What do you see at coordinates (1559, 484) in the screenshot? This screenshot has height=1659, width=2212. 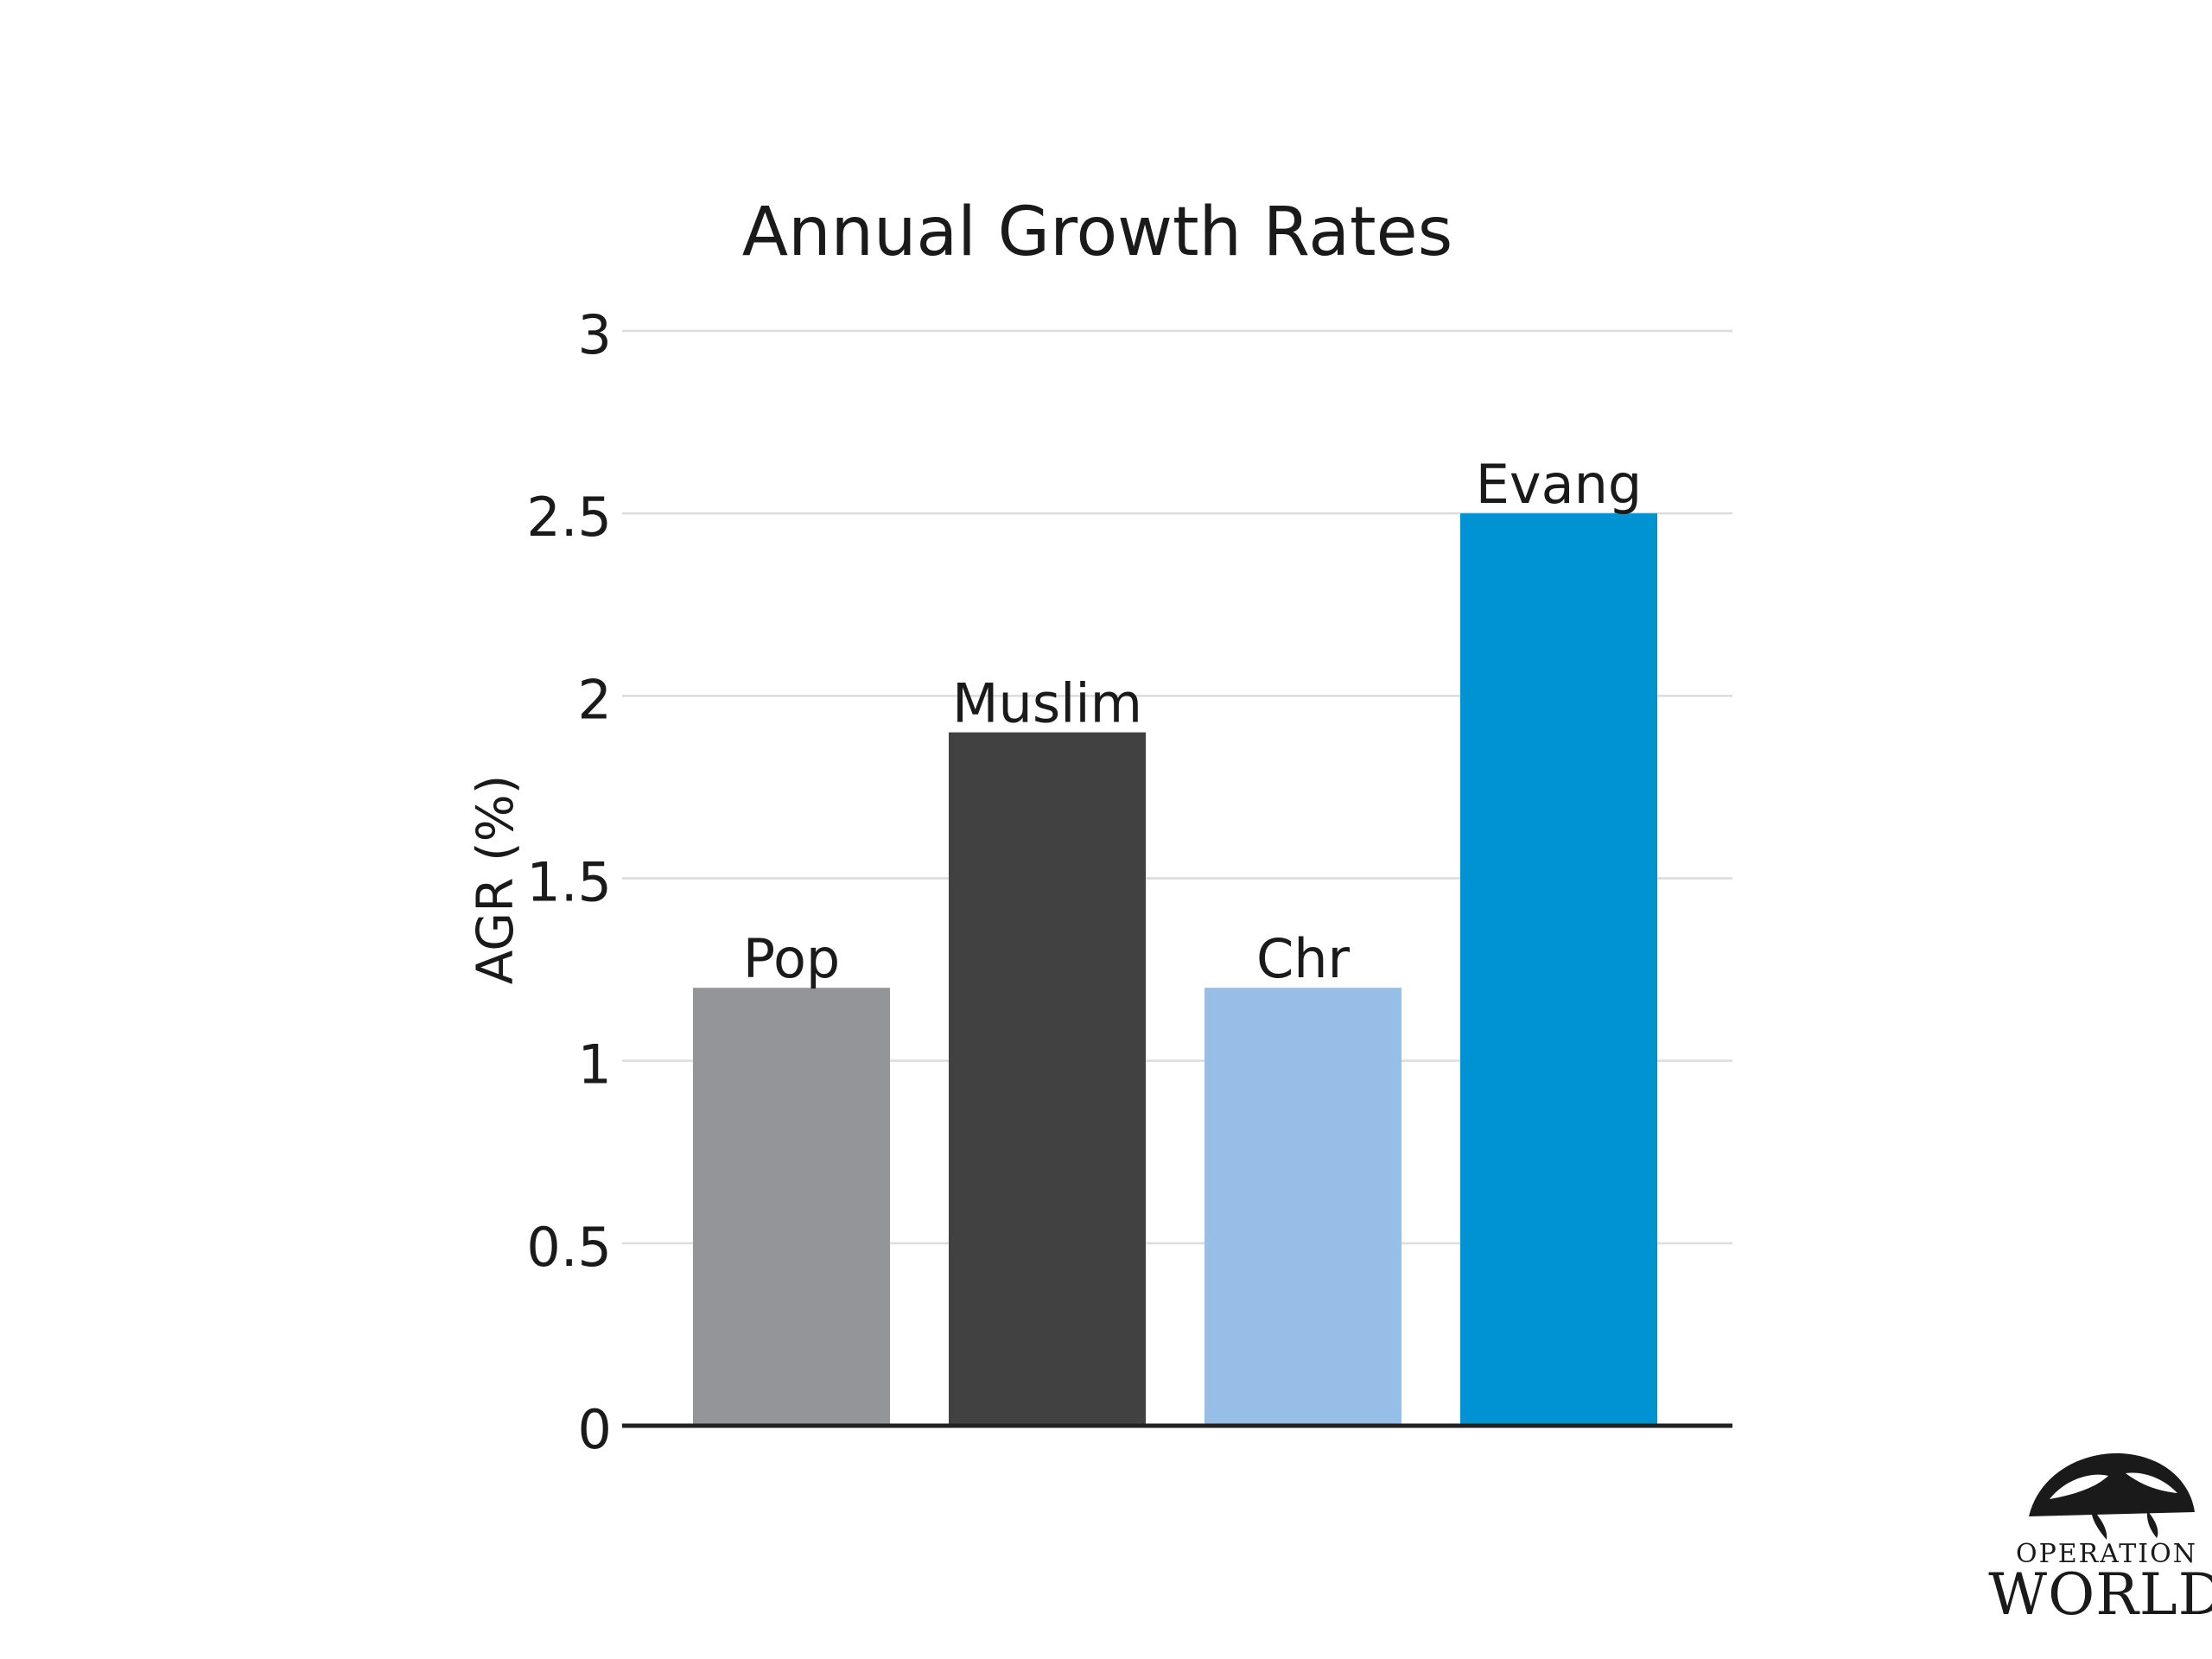 I see `bar-label-evang: Evang` at bounding box center [1559, 484].